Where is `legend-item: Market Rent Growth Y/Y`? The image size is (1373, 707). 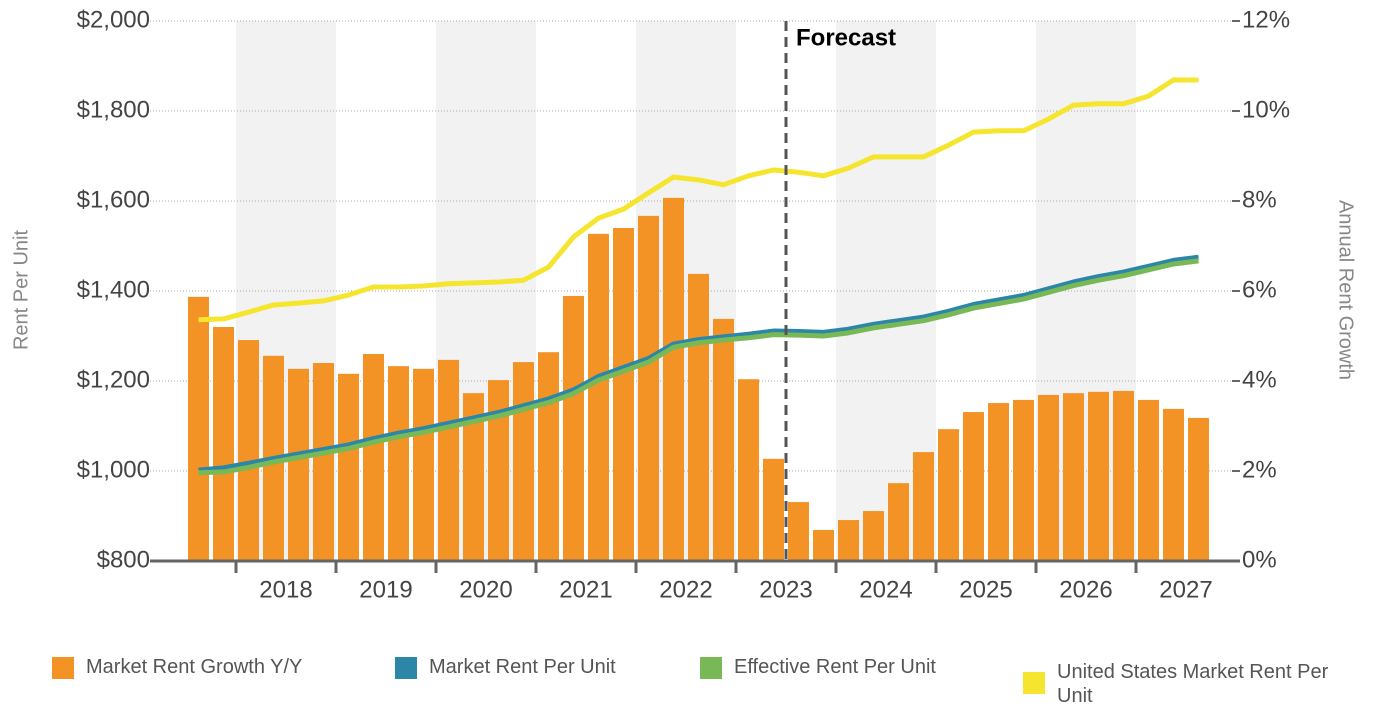
legend-item: Market Rent Growth Y/Y is located at coordinates (217, 667).